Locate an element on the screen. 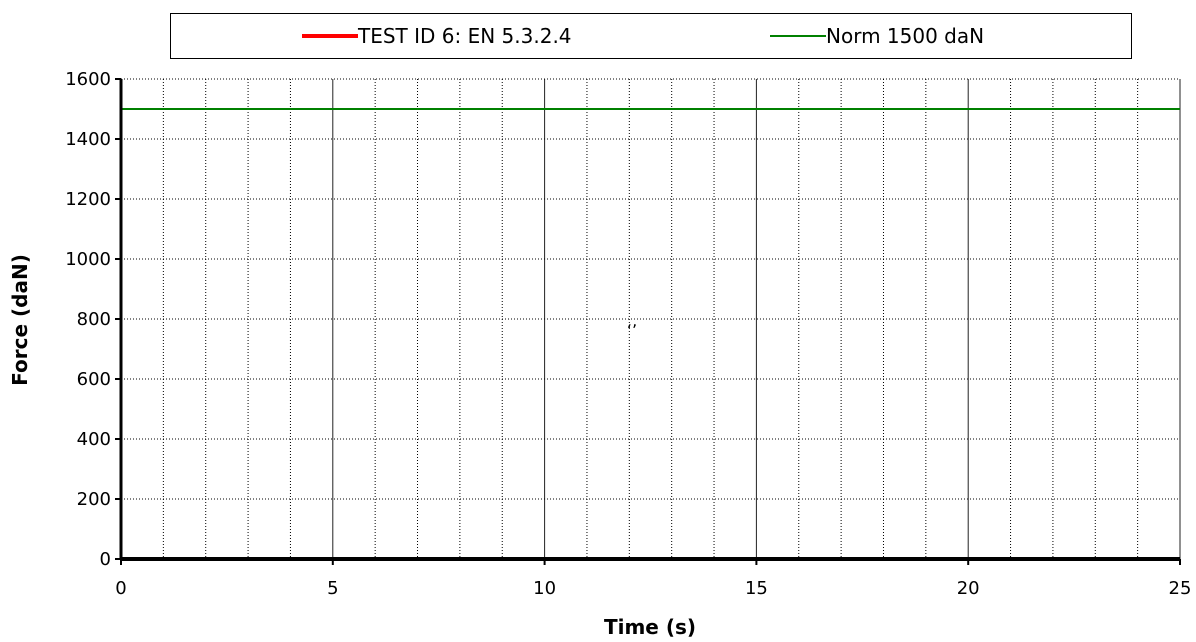  y-tick-label: 400 is located at coordinates (94, 439).